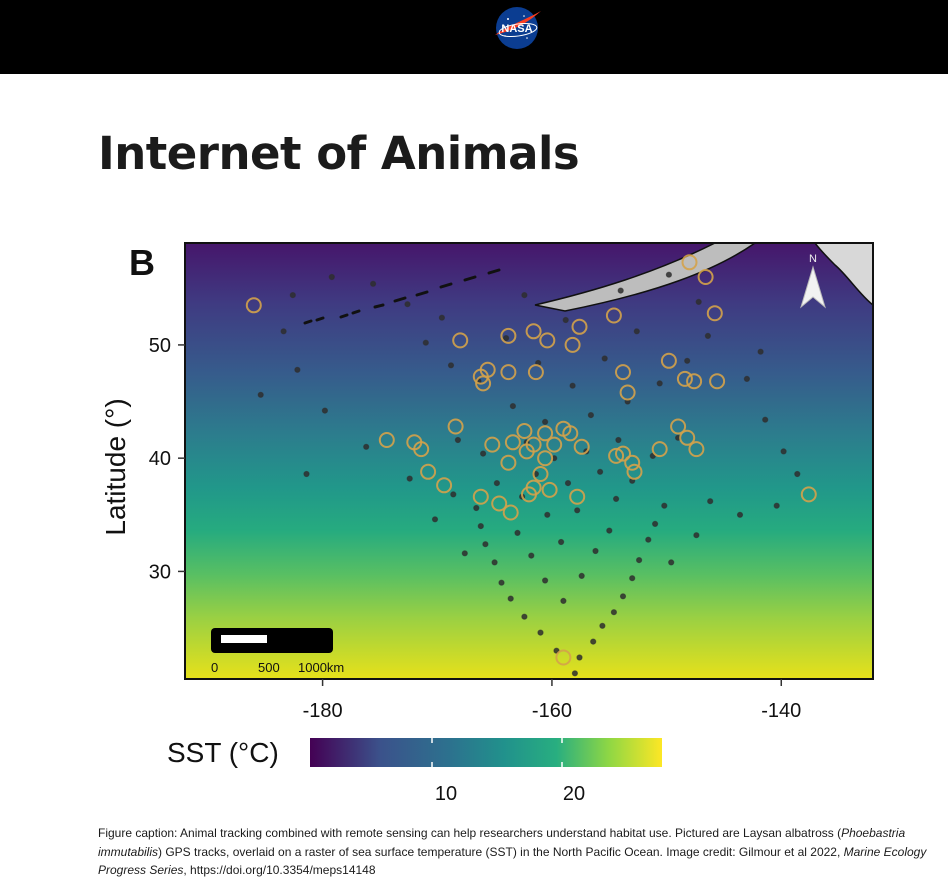  Describe the element at coordinates (517, 28) in the screenshot. I see `nasa-meatball-icon: NASA` at that location.